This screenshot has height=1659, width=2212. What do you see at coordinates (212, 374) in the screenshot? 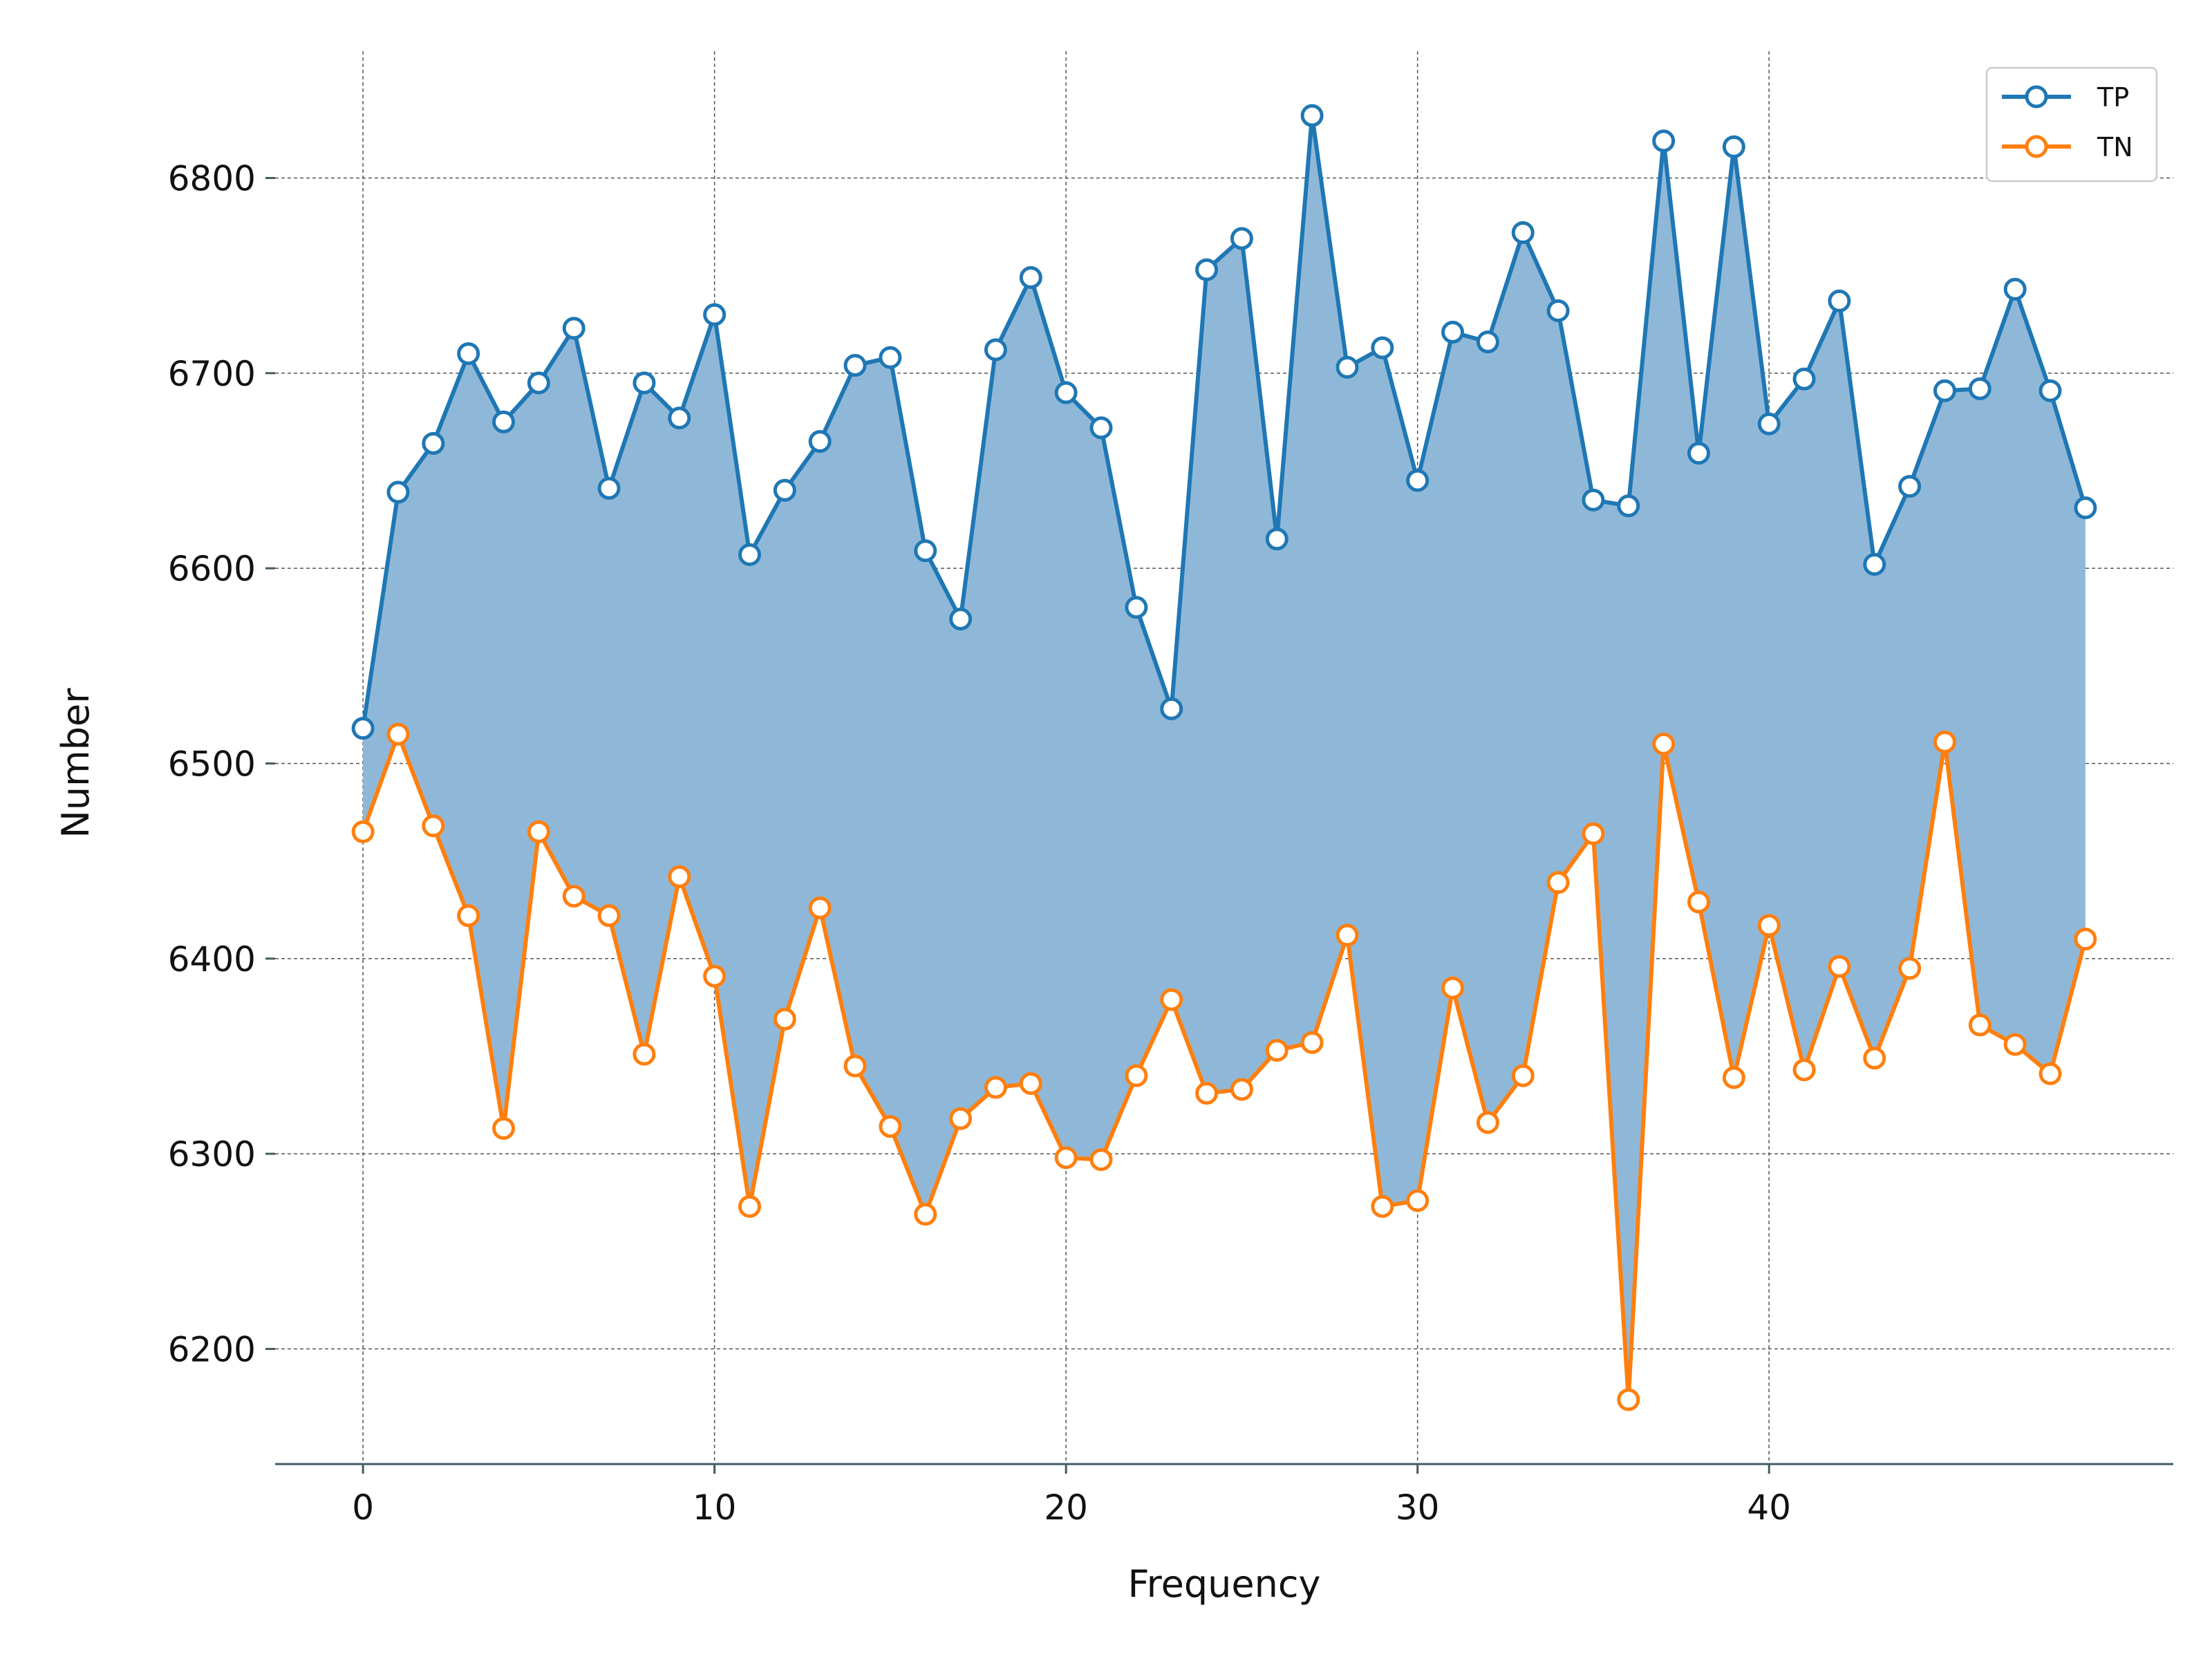
I see `y-tick-label: 6700` at bounding box center [212, 374].